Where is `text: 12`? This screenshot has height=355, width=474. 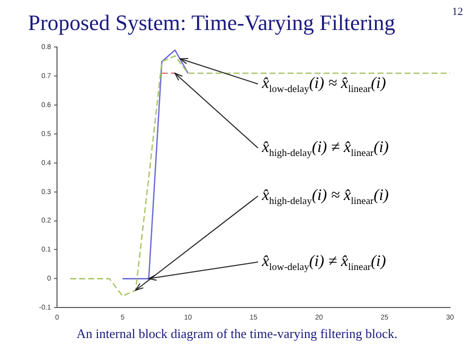 text: 12 is located at coordinates (457, 12).